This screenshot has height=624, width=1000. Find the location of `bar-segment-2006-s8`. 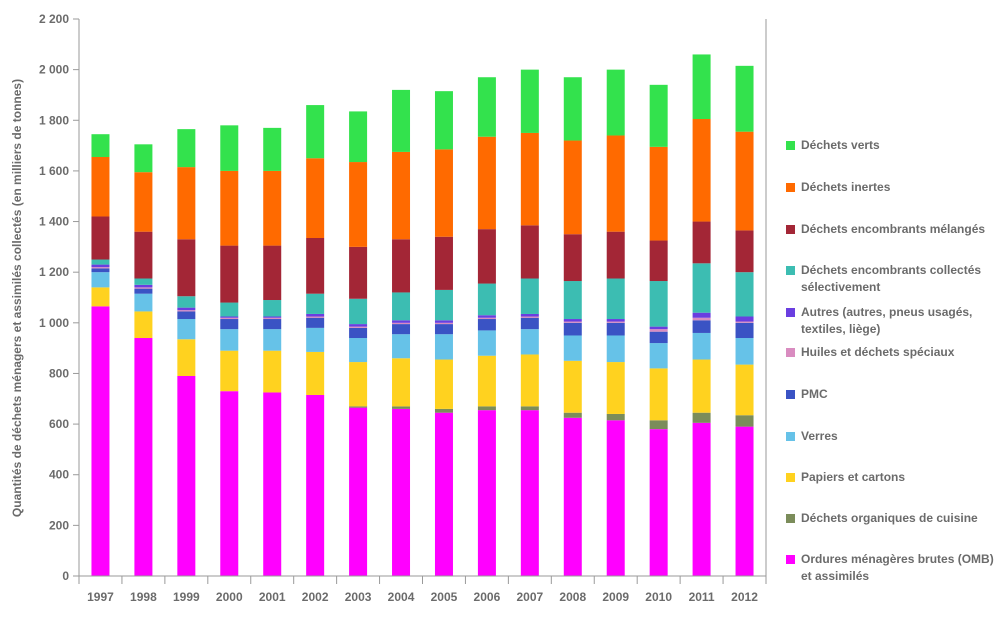

bar-segment-2006-s8 is located at coordinates (486, 256).